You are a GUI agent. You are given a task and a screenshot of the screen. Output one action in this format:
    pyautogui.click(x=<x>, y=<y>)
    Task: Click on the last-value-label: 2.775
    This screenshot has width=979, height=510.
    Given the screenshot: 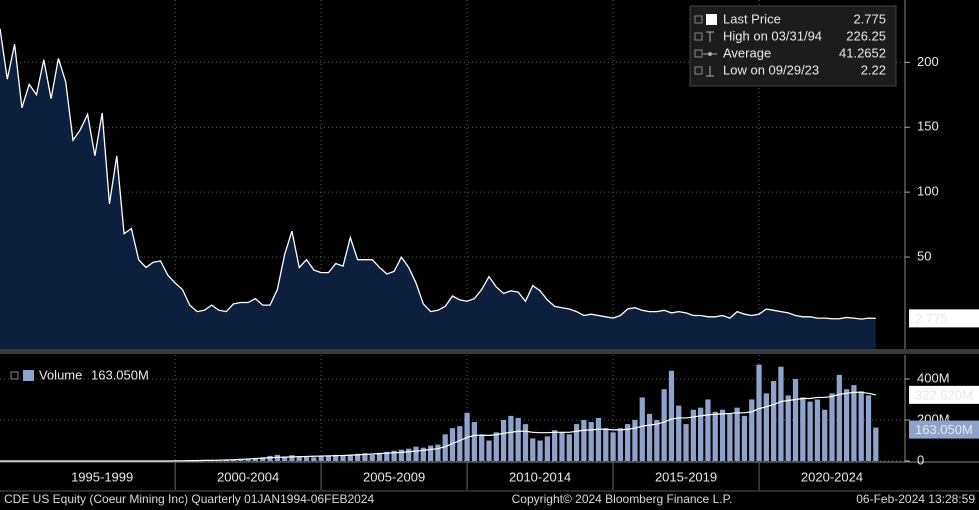 What is the action you would take?
    pyautogui.click(x=931, y=318)
    